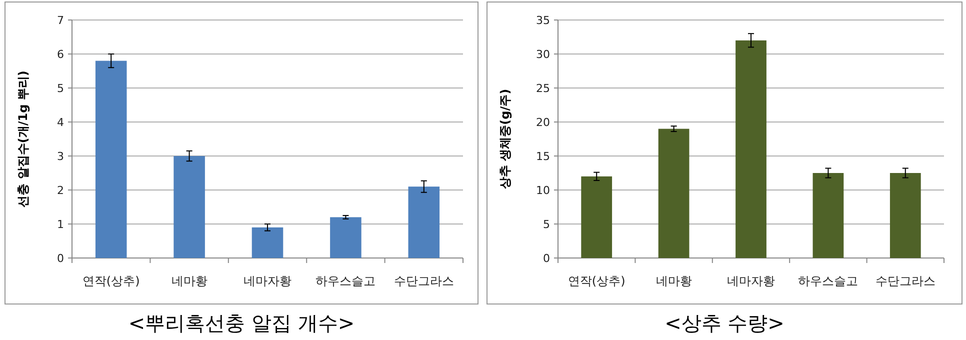 The image size is (966, 340). Describe the element at coordinates (724, 323) in the screenshot. I see `text: <상추 수량>` at that location.